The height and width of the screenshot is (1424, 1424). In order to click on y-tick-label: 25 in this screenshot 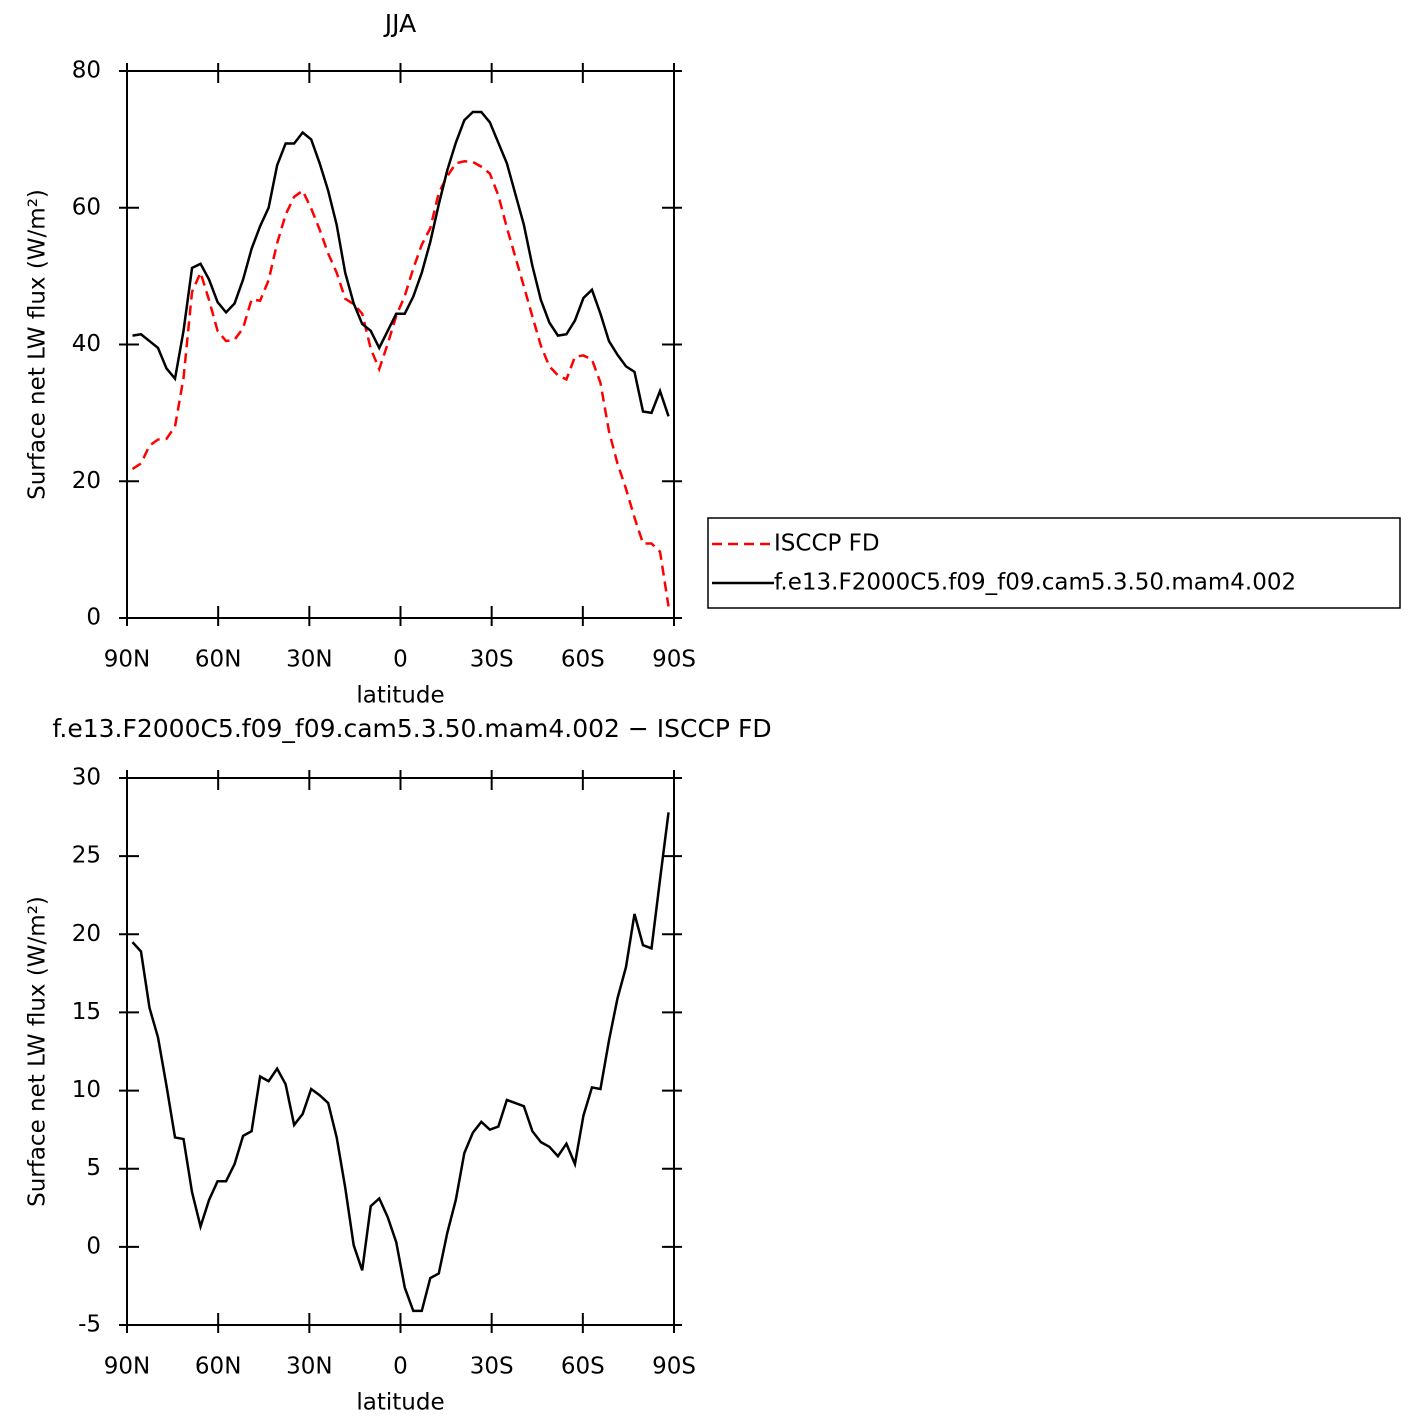, I will do `click(86, 856)`.